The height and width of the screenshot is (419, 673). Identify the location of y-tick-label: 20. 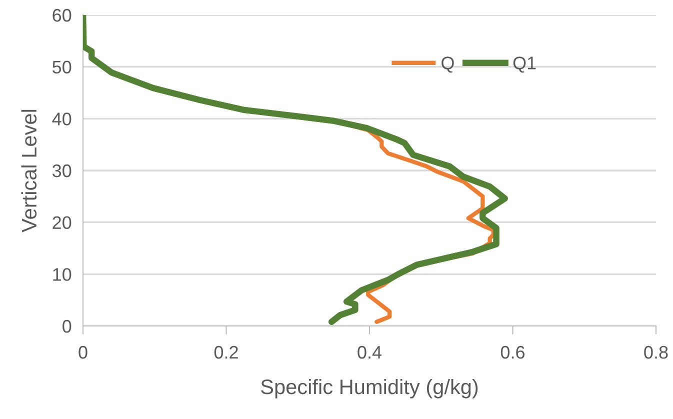
(62, 223).